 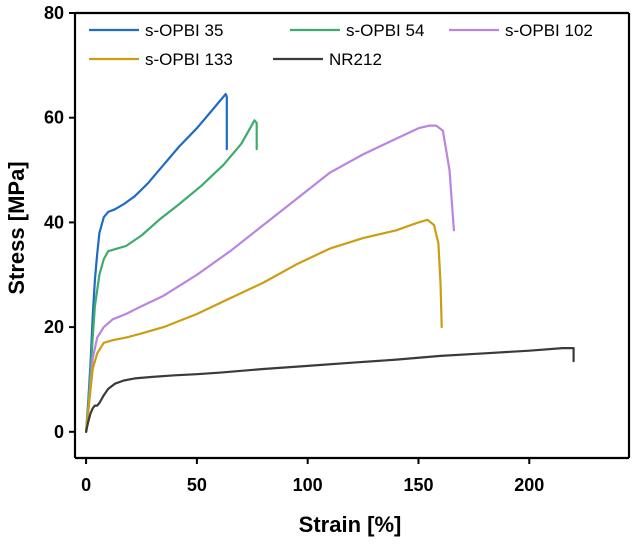 I want to click on y-tick-label: 40, so click(x=54, y=222).